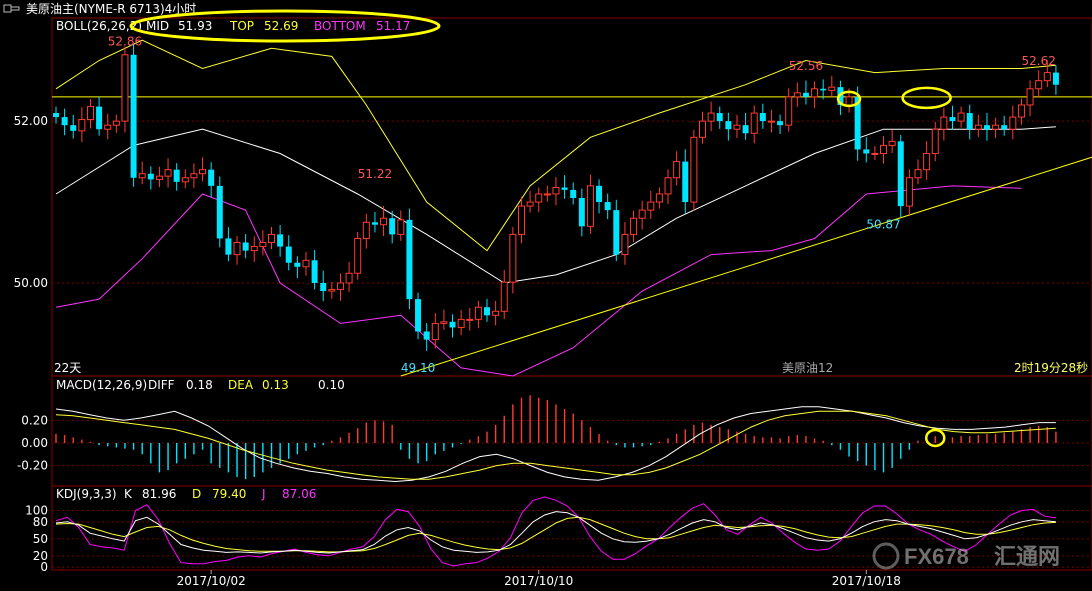 This screenshot has height=591, width=1092. What do you see at coordinates (555, 531) in the screenshot?
I see `kdj-panel` at bounding box center [555, 531].